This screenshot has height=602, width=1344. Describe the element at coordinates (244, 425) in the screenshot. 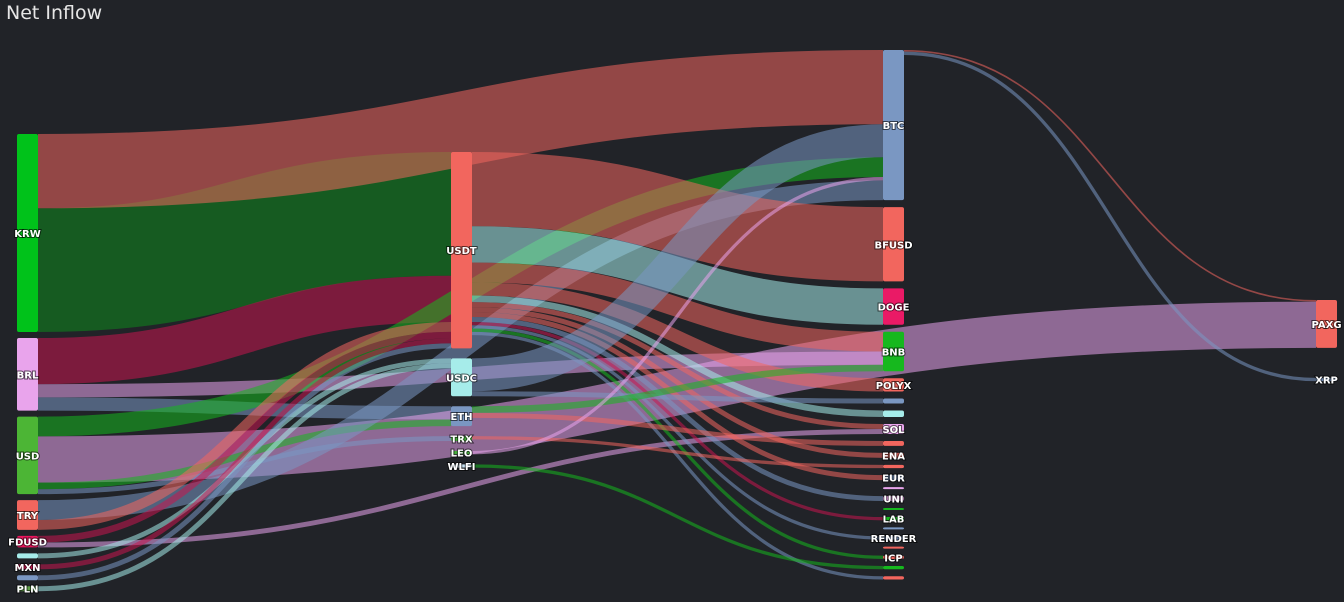

I see `link-try-to-usdt` at that location.